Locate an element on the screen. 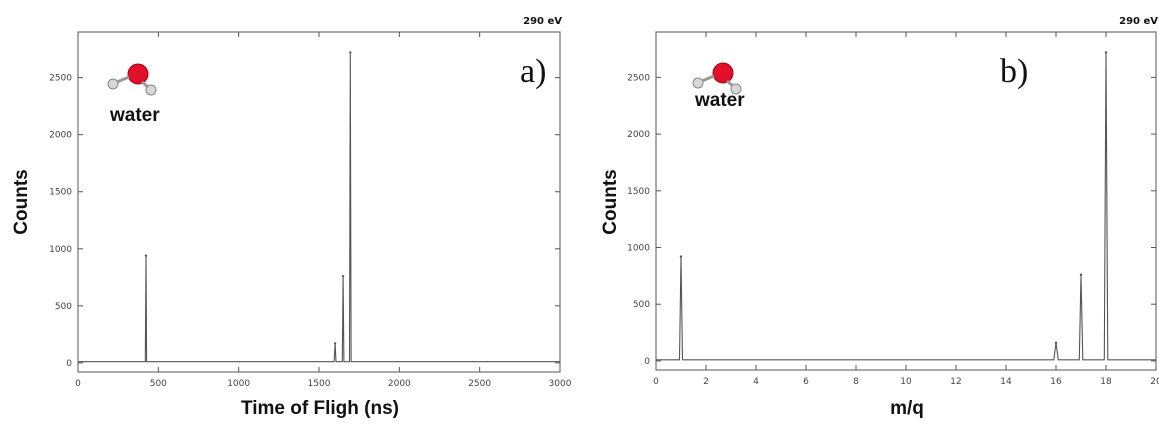  panel-label: b) is located at coordinates (1014, 71).